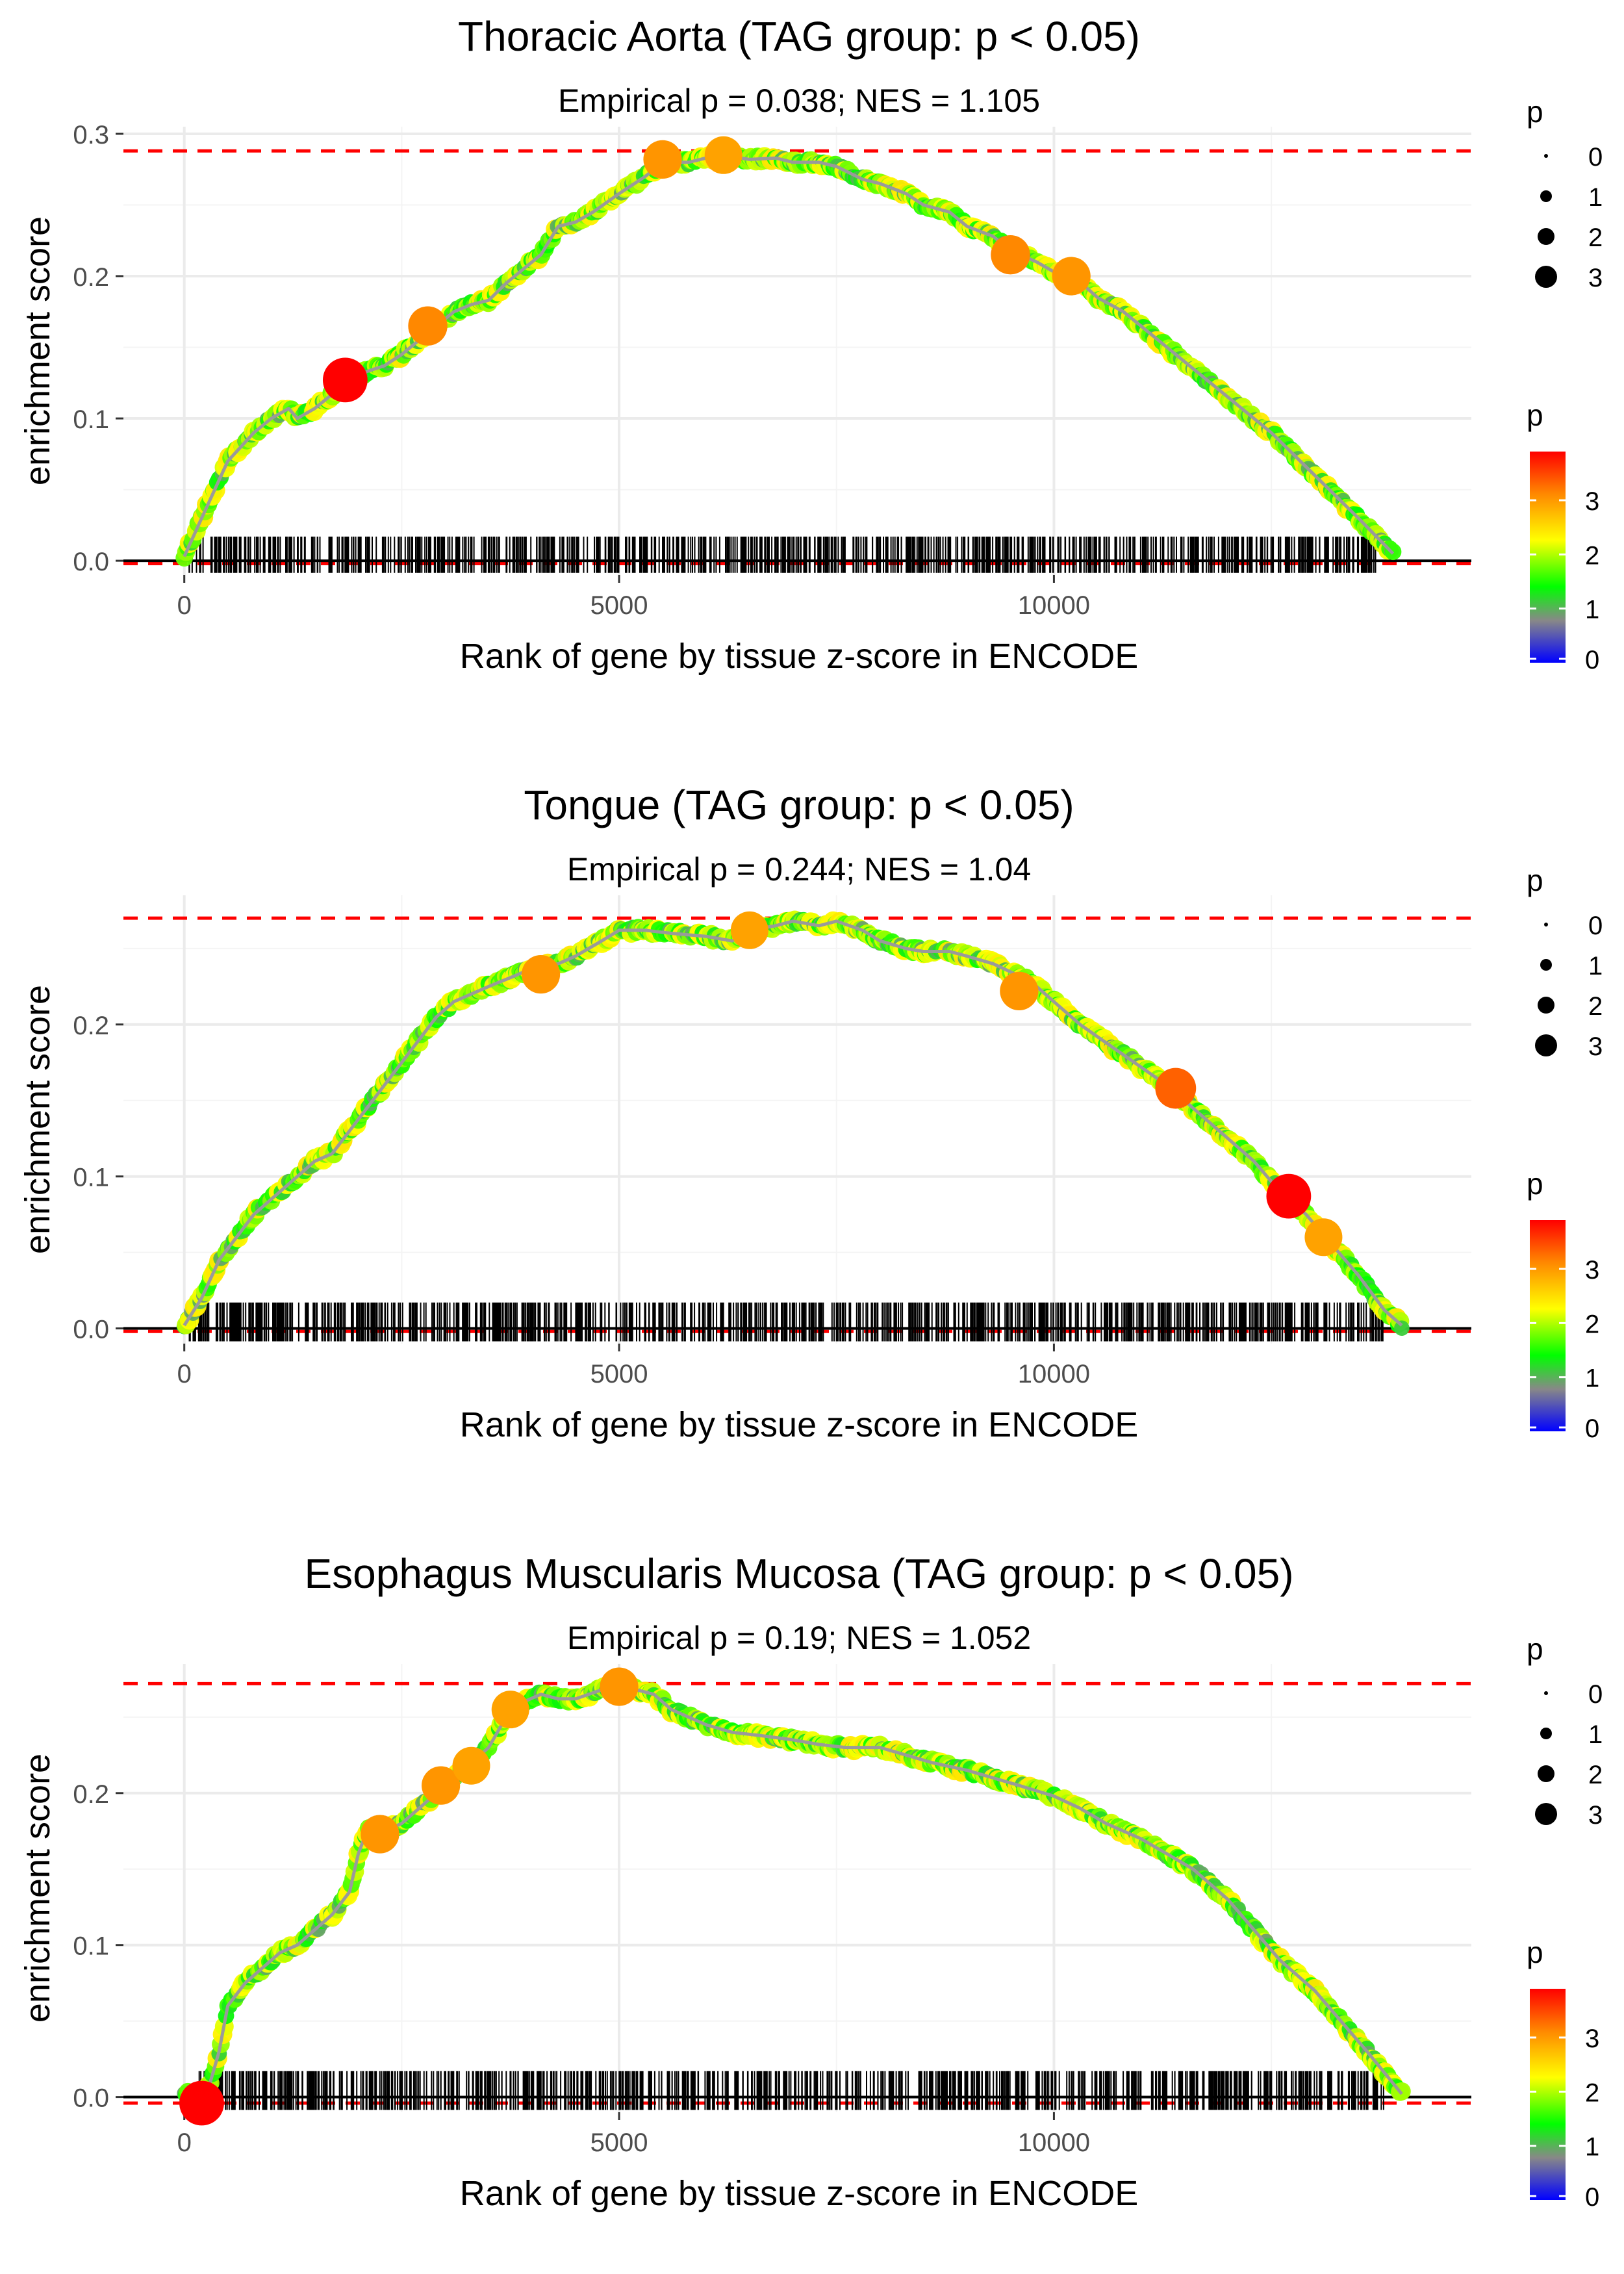  What do you see at coordinates (799, 869) in the screenshot?
I see `chart-subtitle: Empirical p = 0.244; NES = 1.04` at bounding box center [799, 869].